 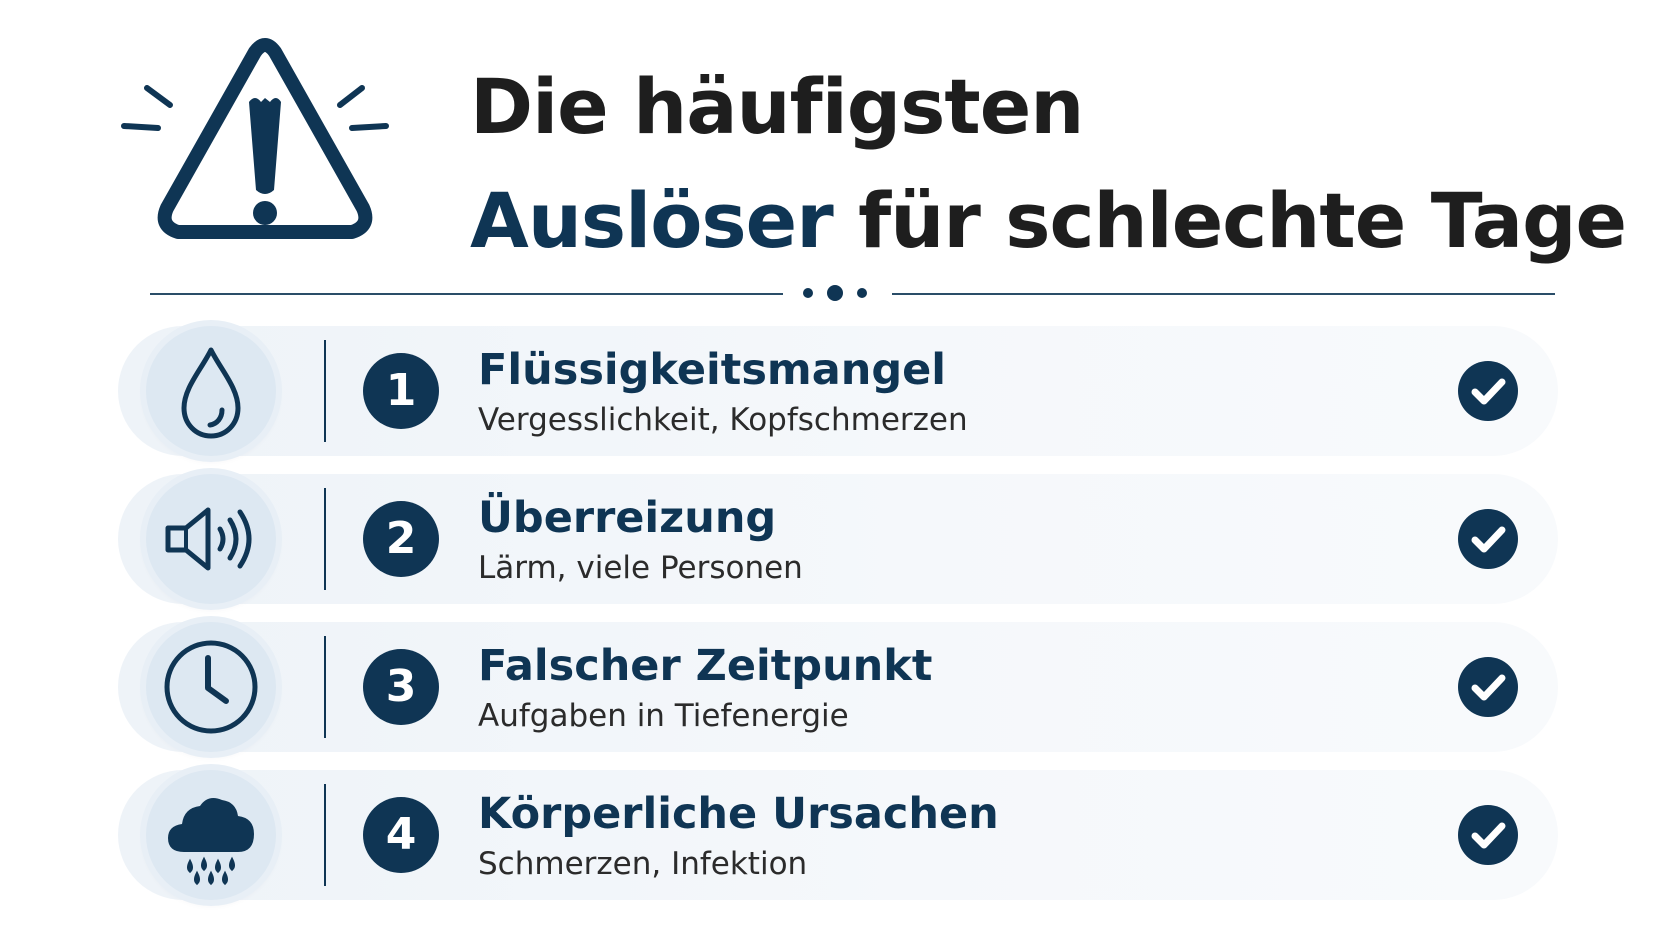 What do you see at coordinates (1242, 220) in the screenshot?
I see `title-rest: für schlechte Tage` at bounding box center [1242, 220].